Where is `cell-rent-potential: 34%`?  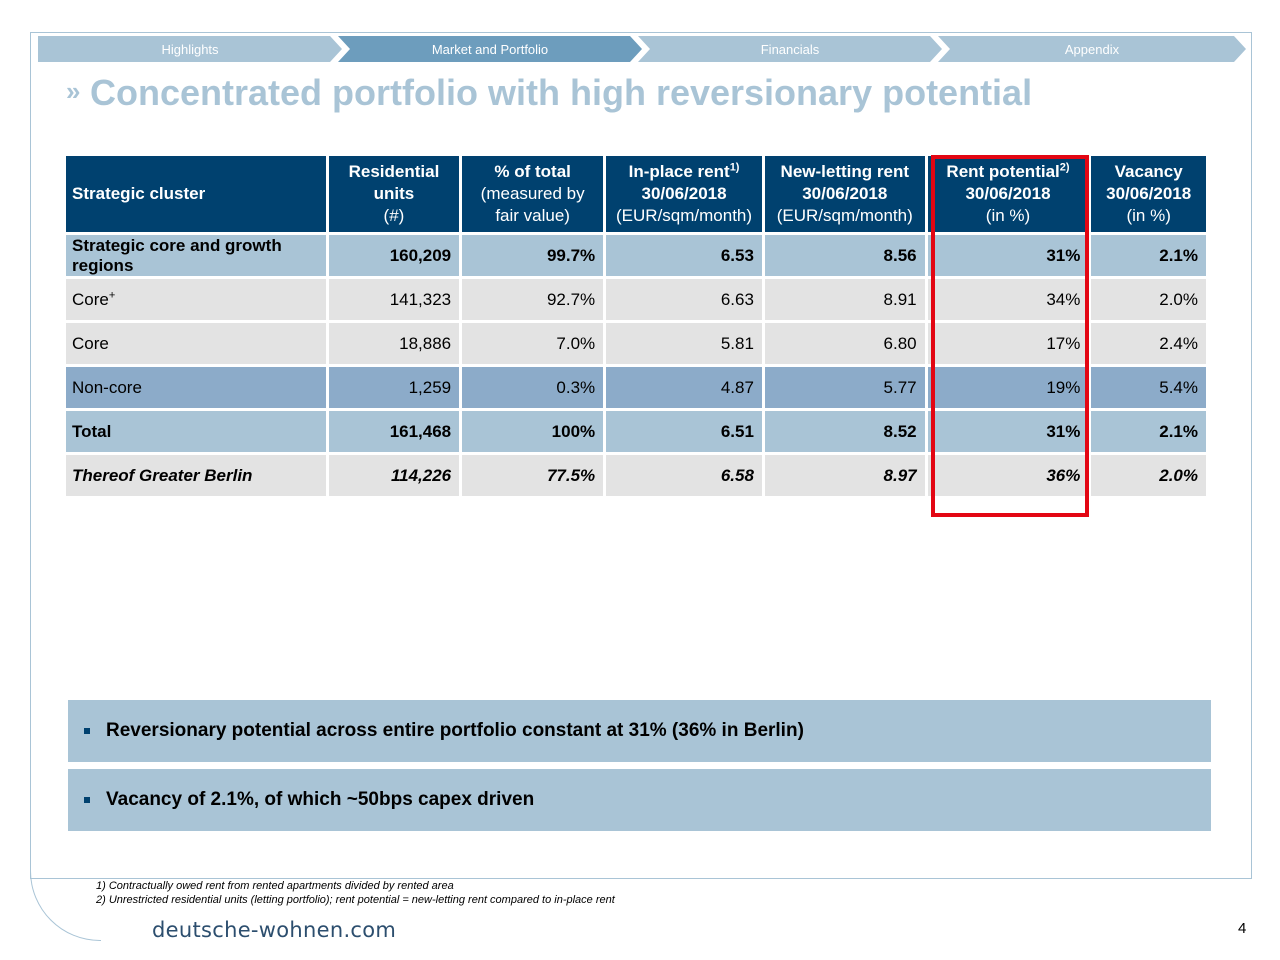
cell-rent-potential: 34% is located at coordinates (1008, 299).